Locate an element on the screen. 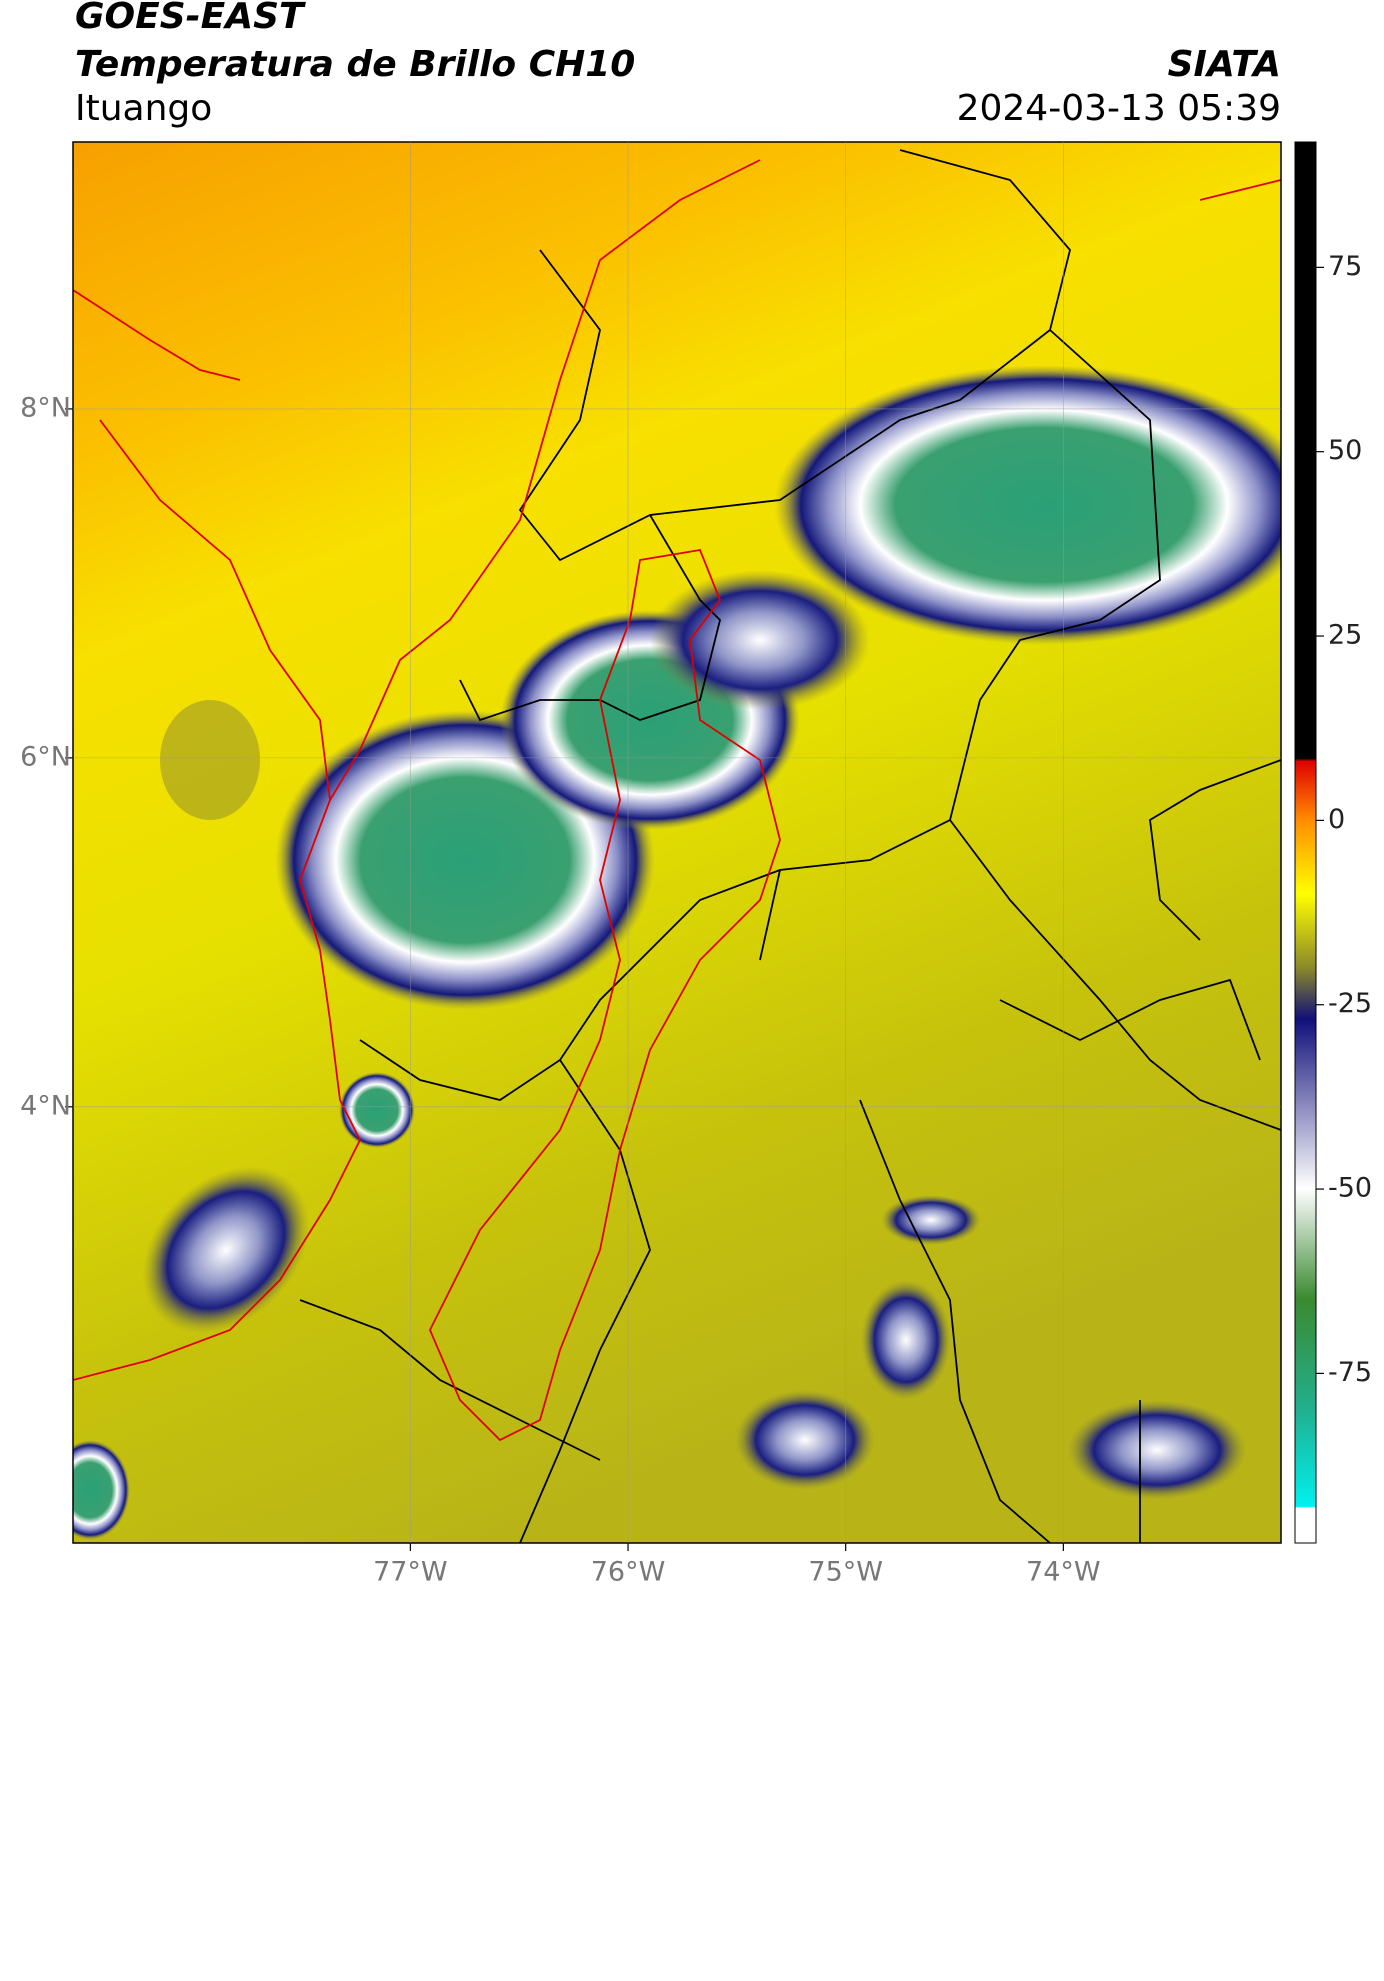 The height and width of the screenshot is (1981, 1384). x-tick-label: 77°W is located at coordinates (410, 1572).